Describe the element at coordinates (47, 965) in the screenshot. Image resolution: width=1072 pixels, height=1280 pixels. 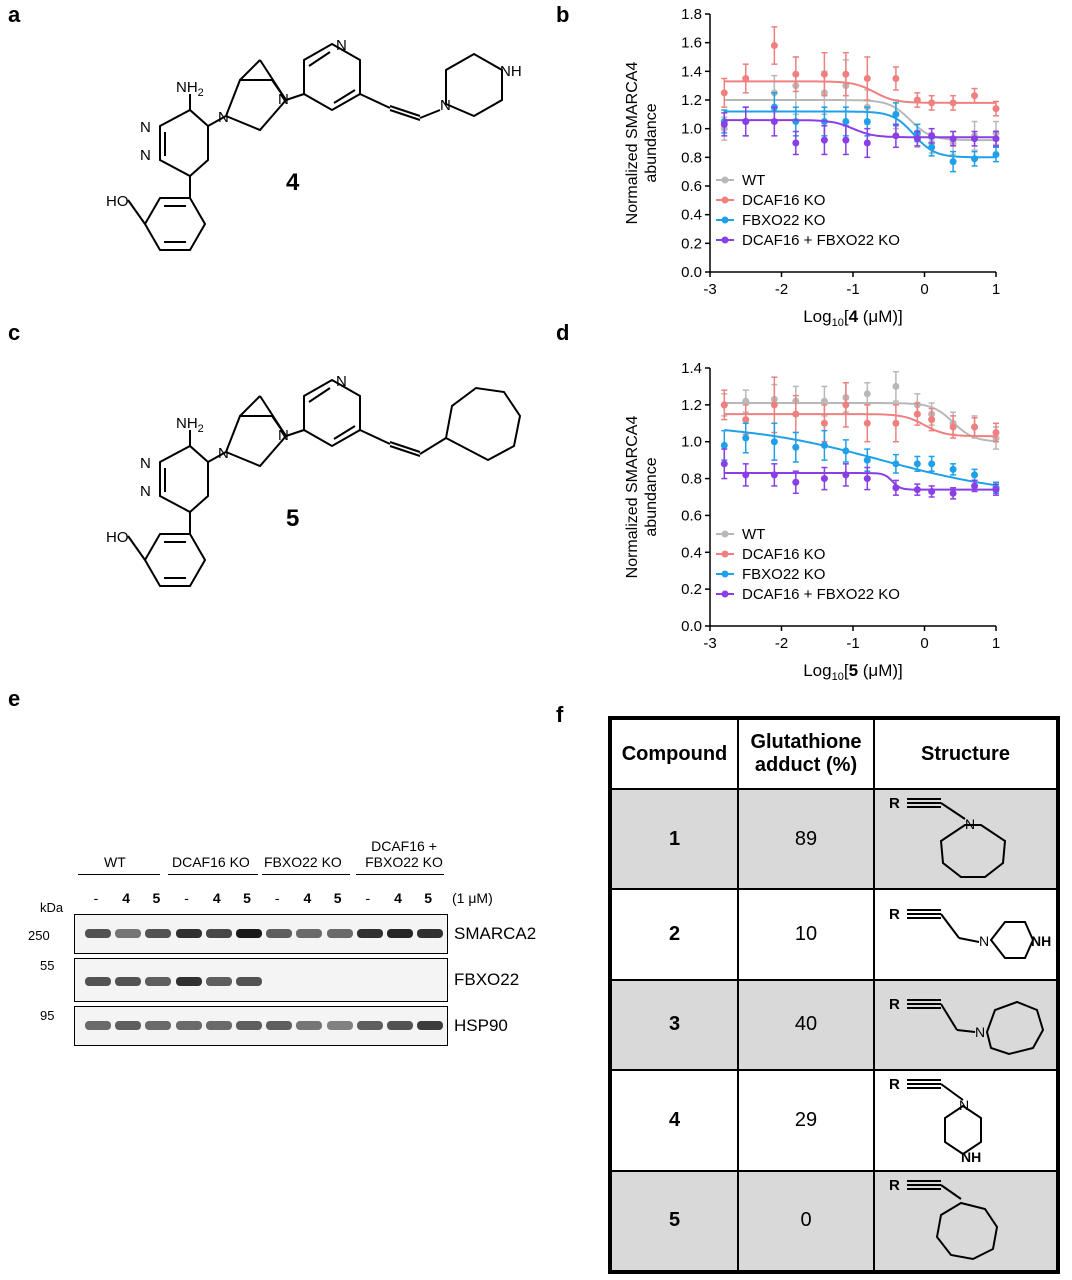
I see `marker-55: 55` at that location.